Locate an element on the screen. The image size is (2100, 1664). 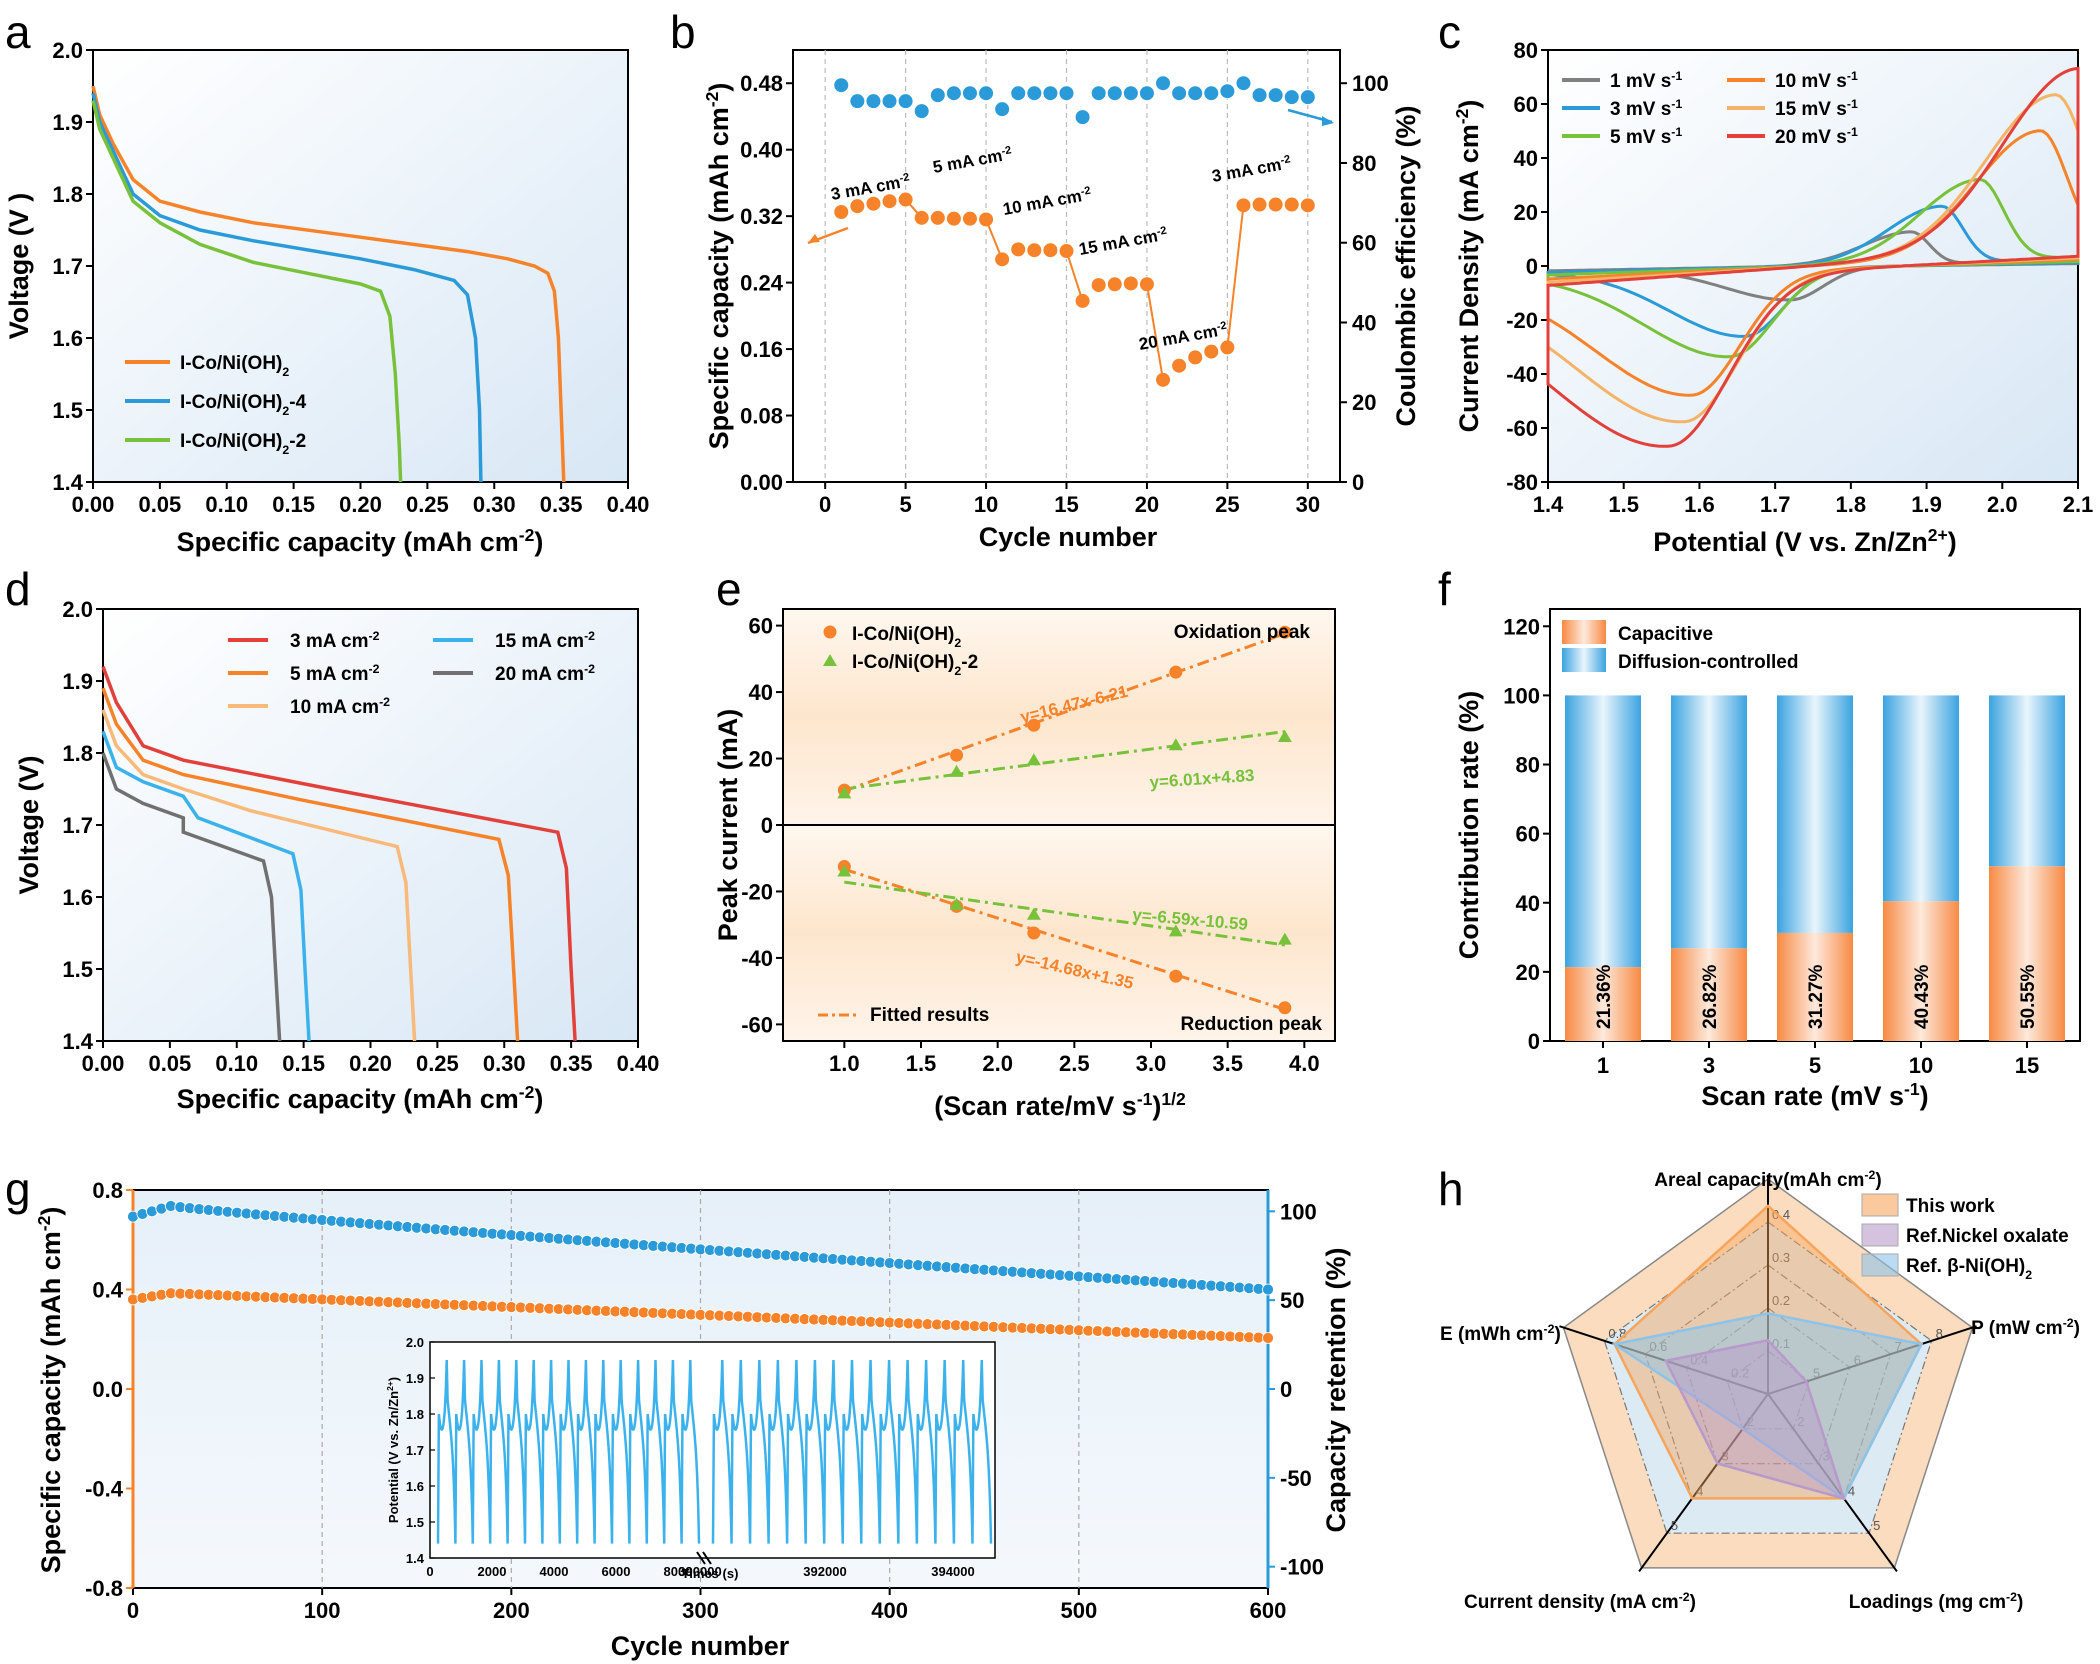
x-tick-label: 3.5 is located at coordinates (1227, 1063).